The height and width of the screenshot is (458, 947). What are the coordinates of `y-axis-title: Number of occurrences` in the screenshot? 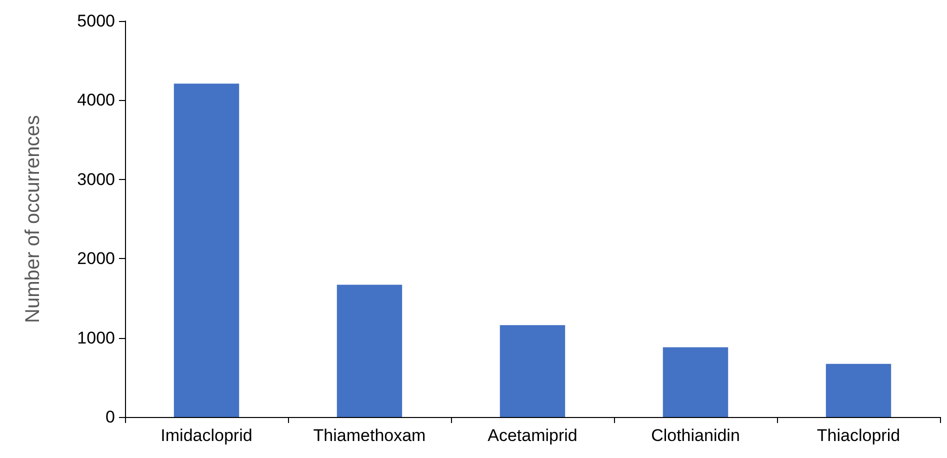 It's located at (33, 219).